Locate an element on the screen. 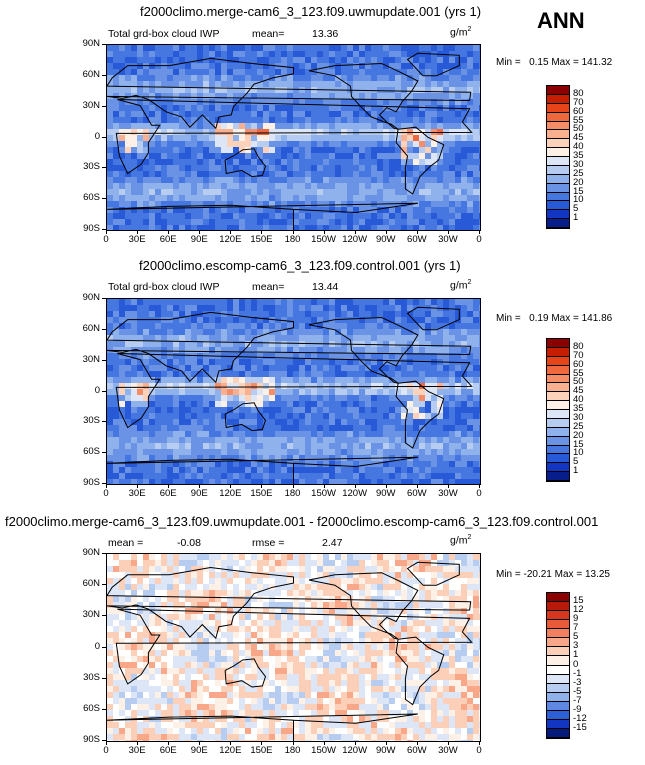  panel1-map is located at coordinates (293, 137).